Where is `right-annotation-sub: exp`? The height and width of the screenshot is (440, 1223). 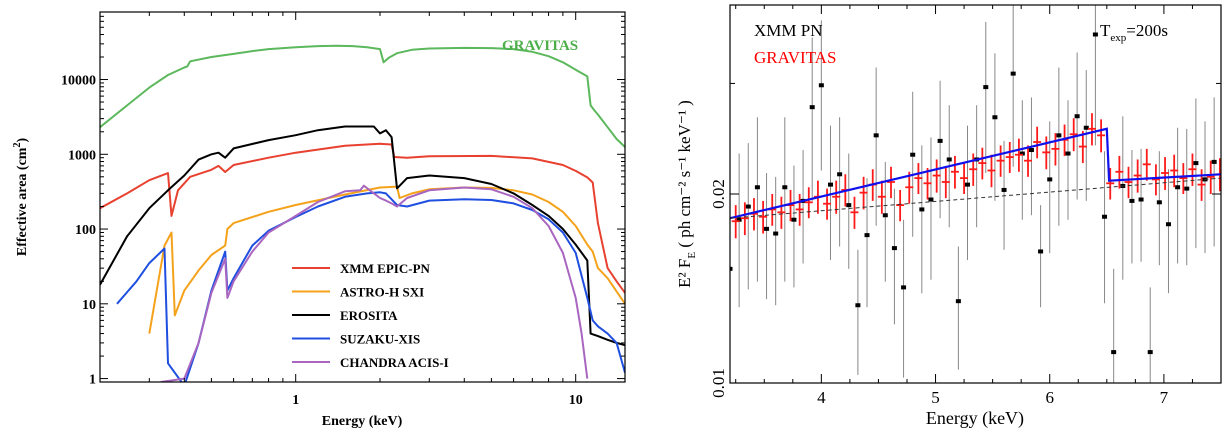 right-annotation-sub: exp is located at coordinates (1118, 38).